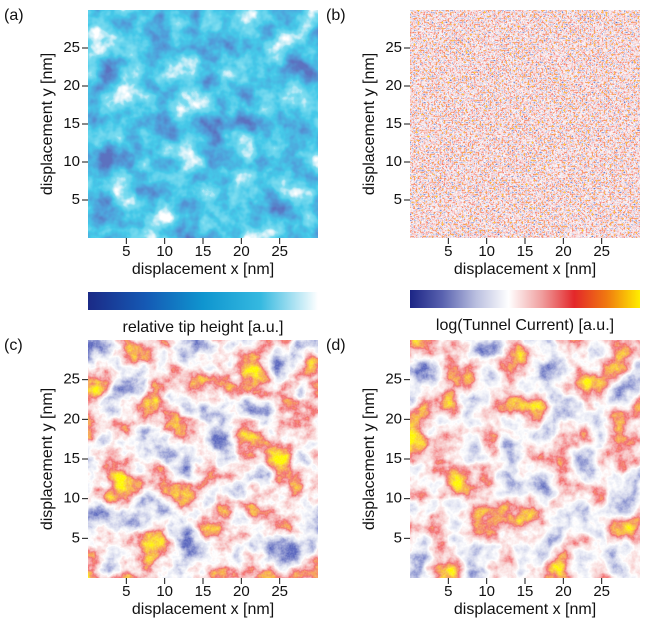 This screenshot has height=638, width=646. Describe the element at coordinates (203, 327) in the screenshot. I see `colorbar-label: relative tip height [a.u.]` at that location.